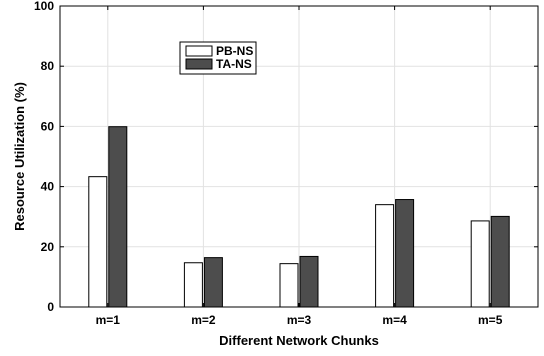  I want to click on legend-swatch-pb-ns, so click(199, 51).